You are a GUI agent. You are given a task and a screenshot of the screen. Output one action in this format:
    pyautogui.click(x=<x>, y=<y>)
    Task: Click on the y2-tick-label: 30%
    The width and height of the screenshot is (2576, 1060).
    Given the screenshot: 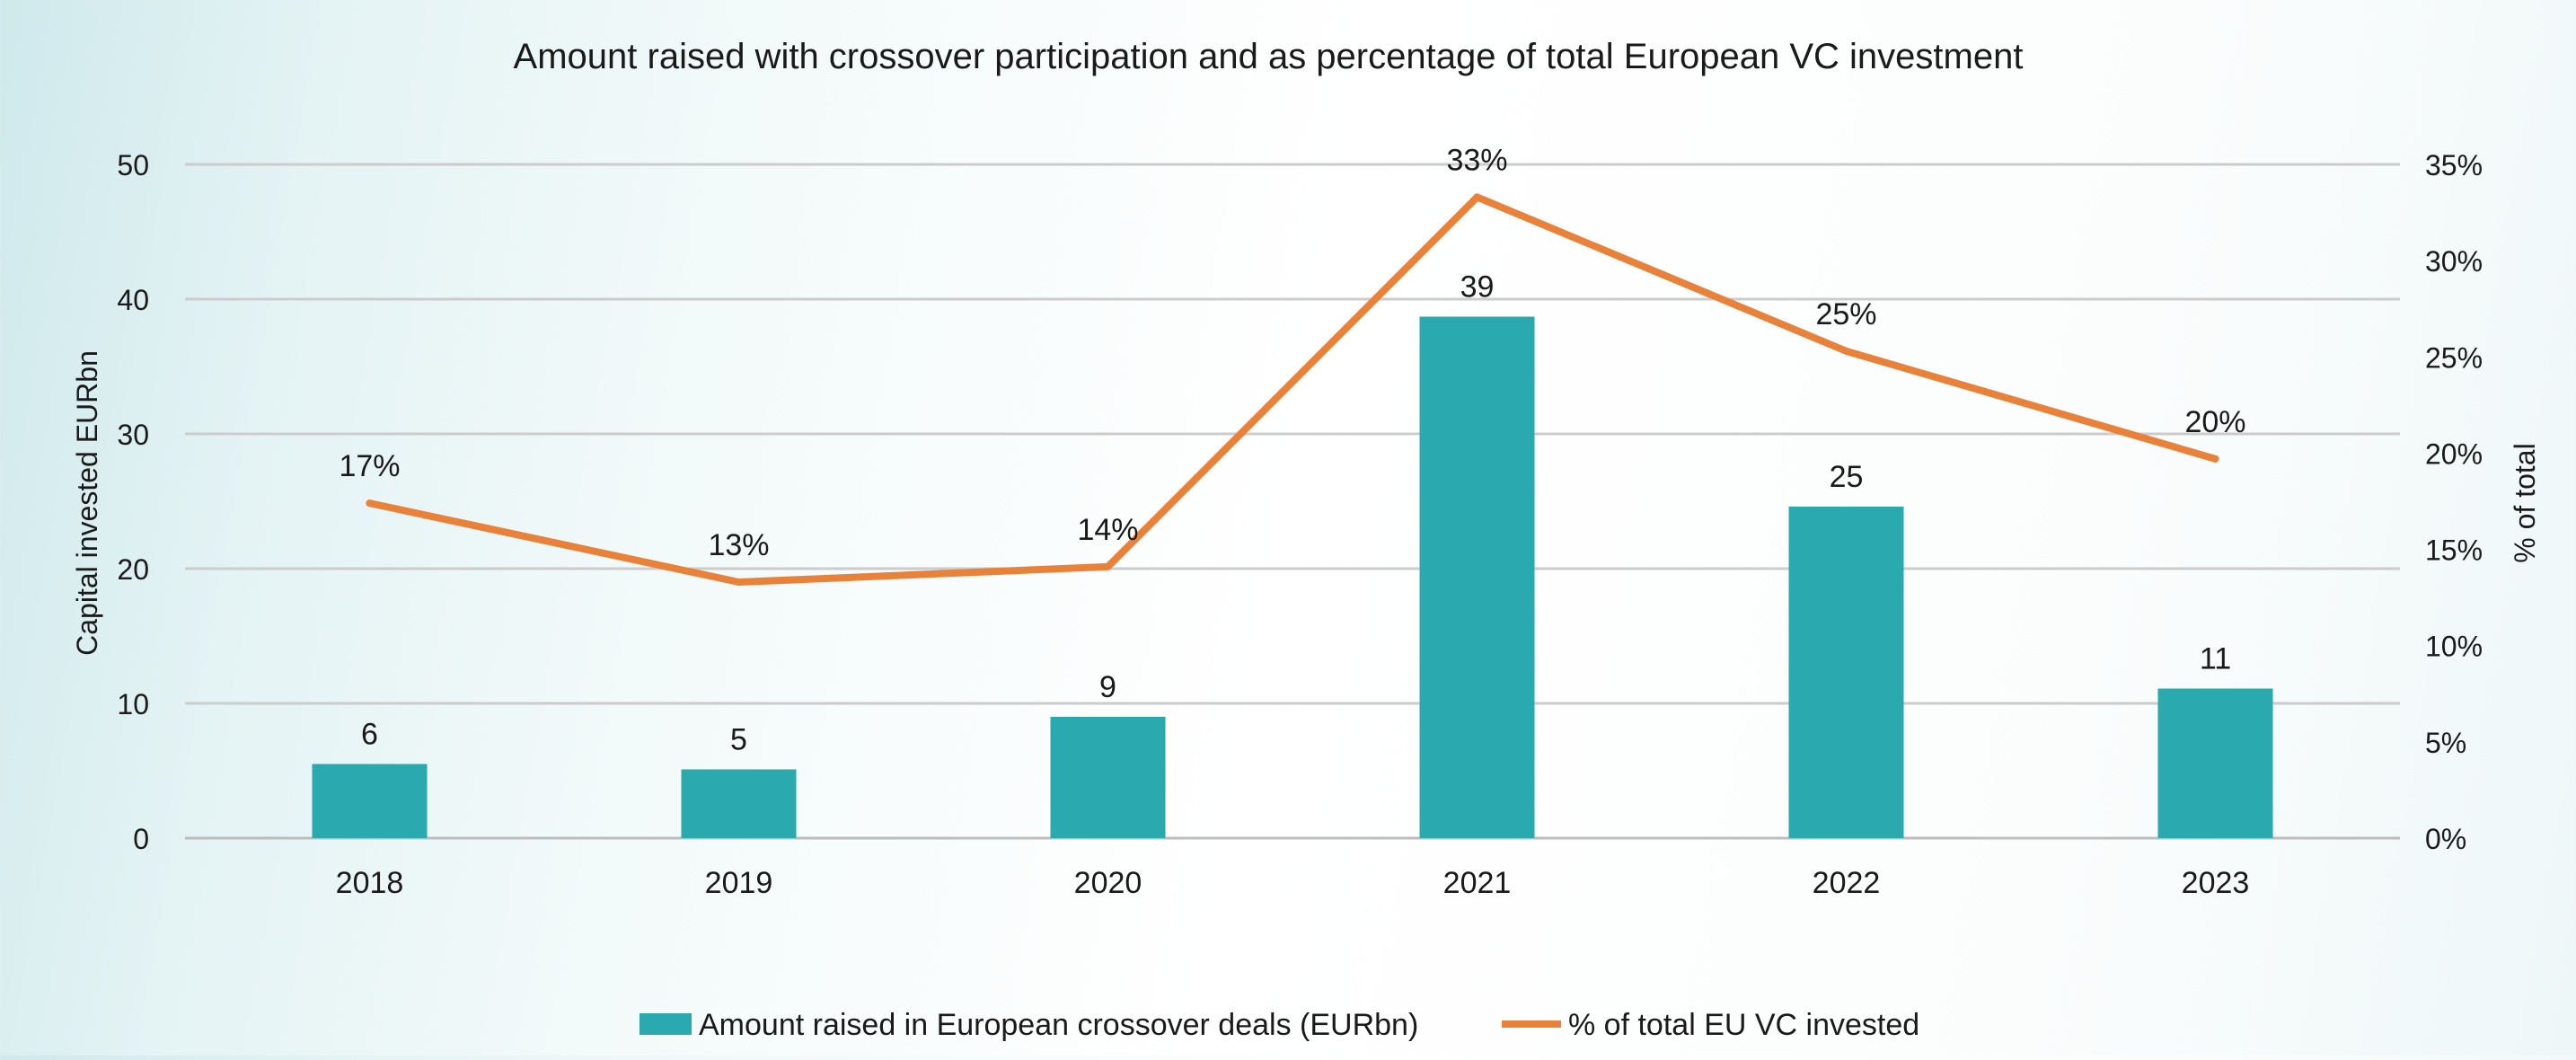 What is the action you would take?
    pyautogui.click(x=2454, y=261)
    